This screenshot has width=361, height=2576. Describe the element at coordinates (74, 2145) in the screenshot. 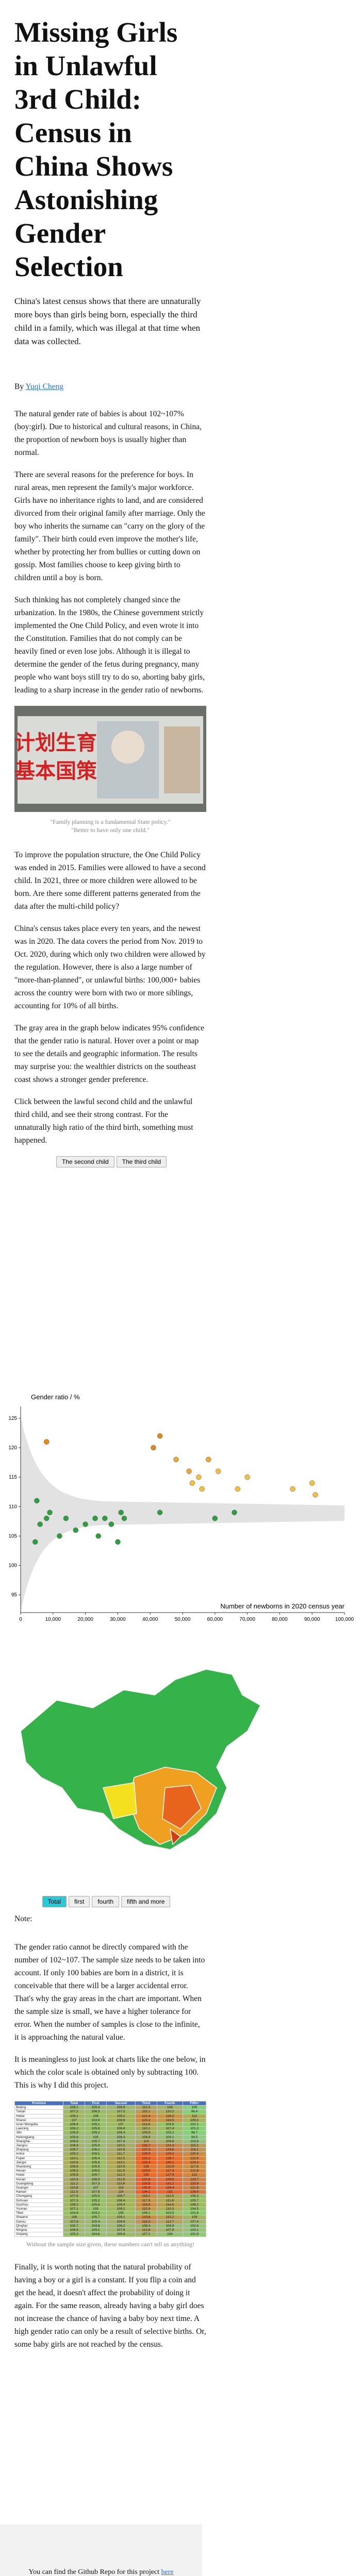

I see `table-cell: 108.4` at that location.